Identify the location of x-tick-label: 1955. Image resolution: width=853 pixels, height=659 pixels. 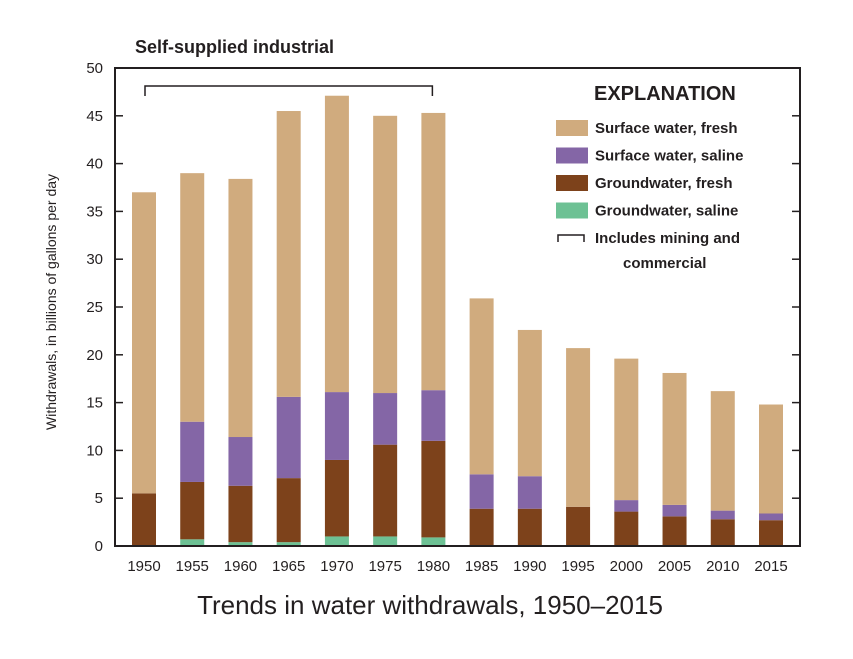
(192, 566).